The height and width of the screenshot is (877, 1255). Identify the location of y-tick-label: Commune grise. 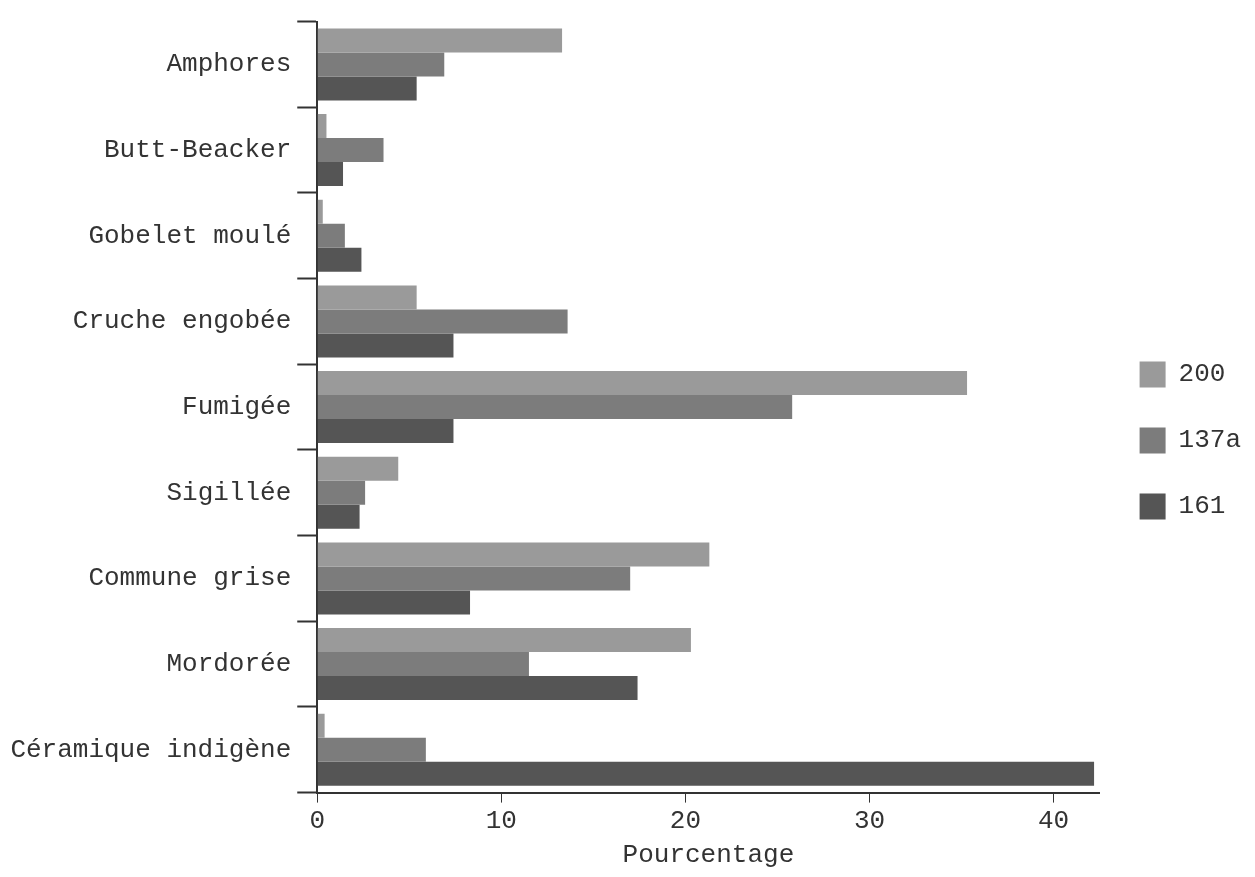
(190, 578).